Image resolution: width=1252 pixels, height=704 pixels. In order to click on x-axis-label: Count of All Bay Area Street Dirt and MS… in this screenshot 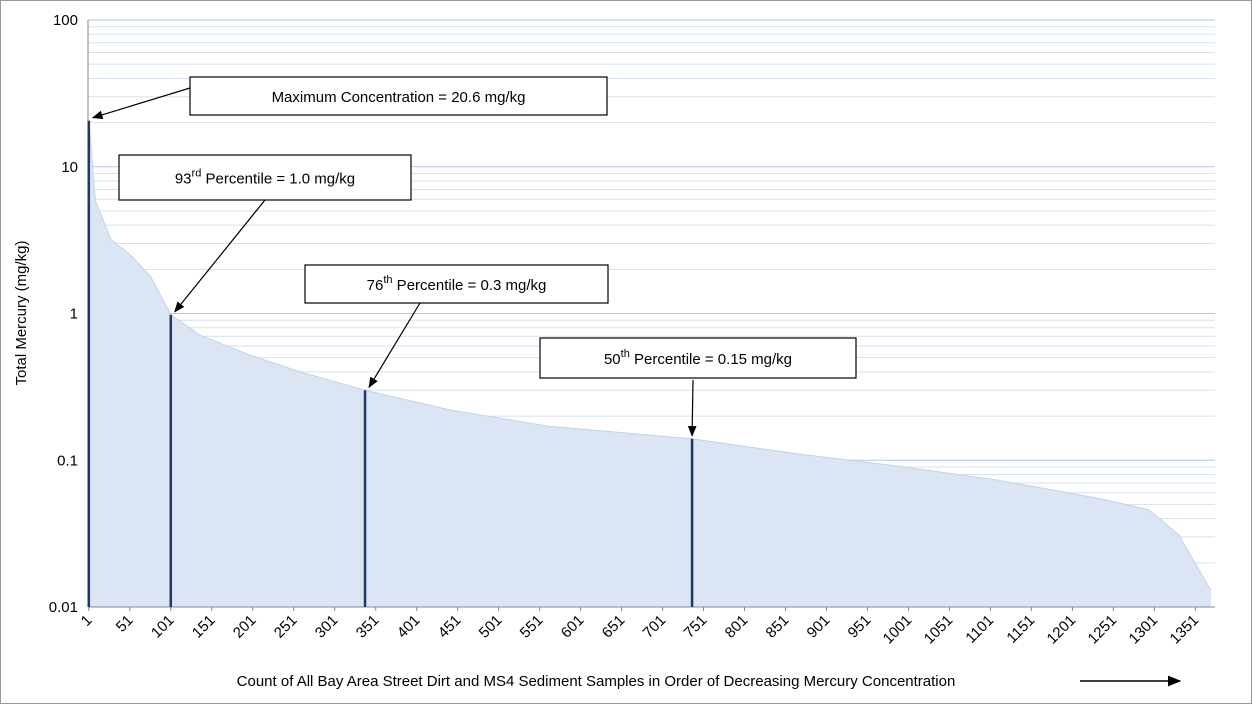, I will do `click(596, 681)`.